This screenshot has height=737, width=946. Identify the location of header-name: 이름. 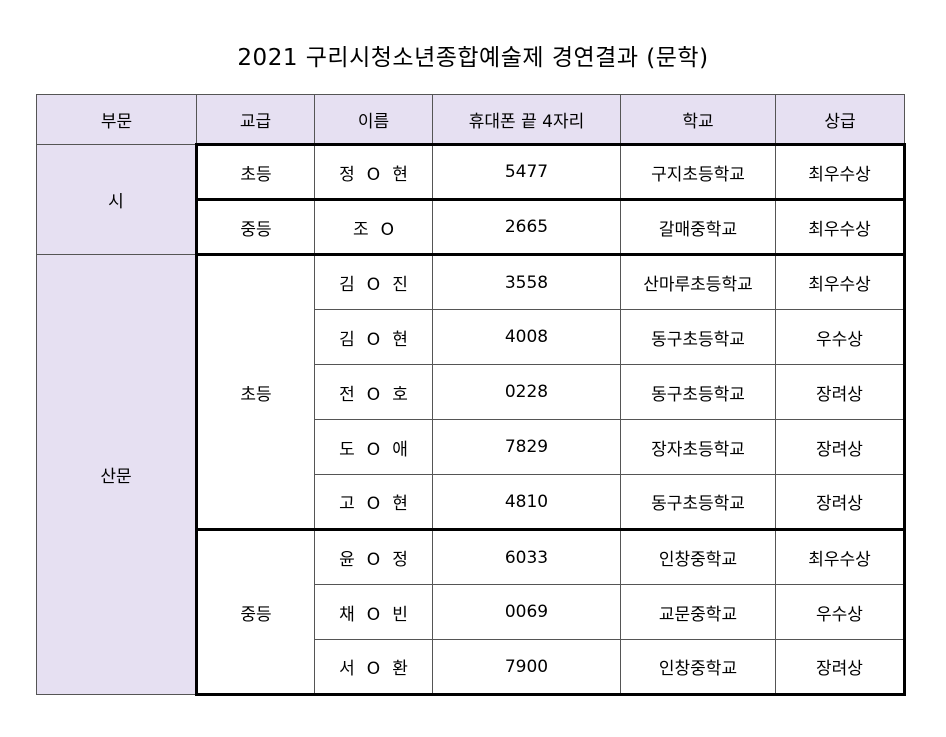
(373, 119).